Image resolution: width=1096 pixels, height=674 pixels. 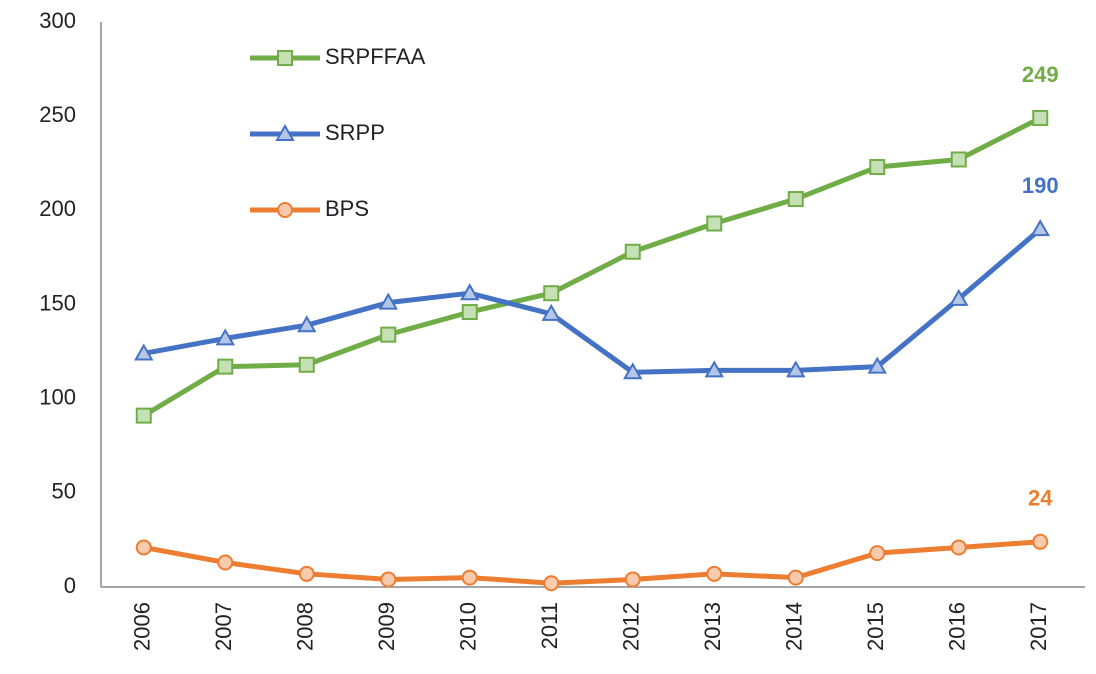 What do you see at coordinates (355, 132) in the screenshot?
I see `legend-label: SRPP` at bounding box center [355, 132].